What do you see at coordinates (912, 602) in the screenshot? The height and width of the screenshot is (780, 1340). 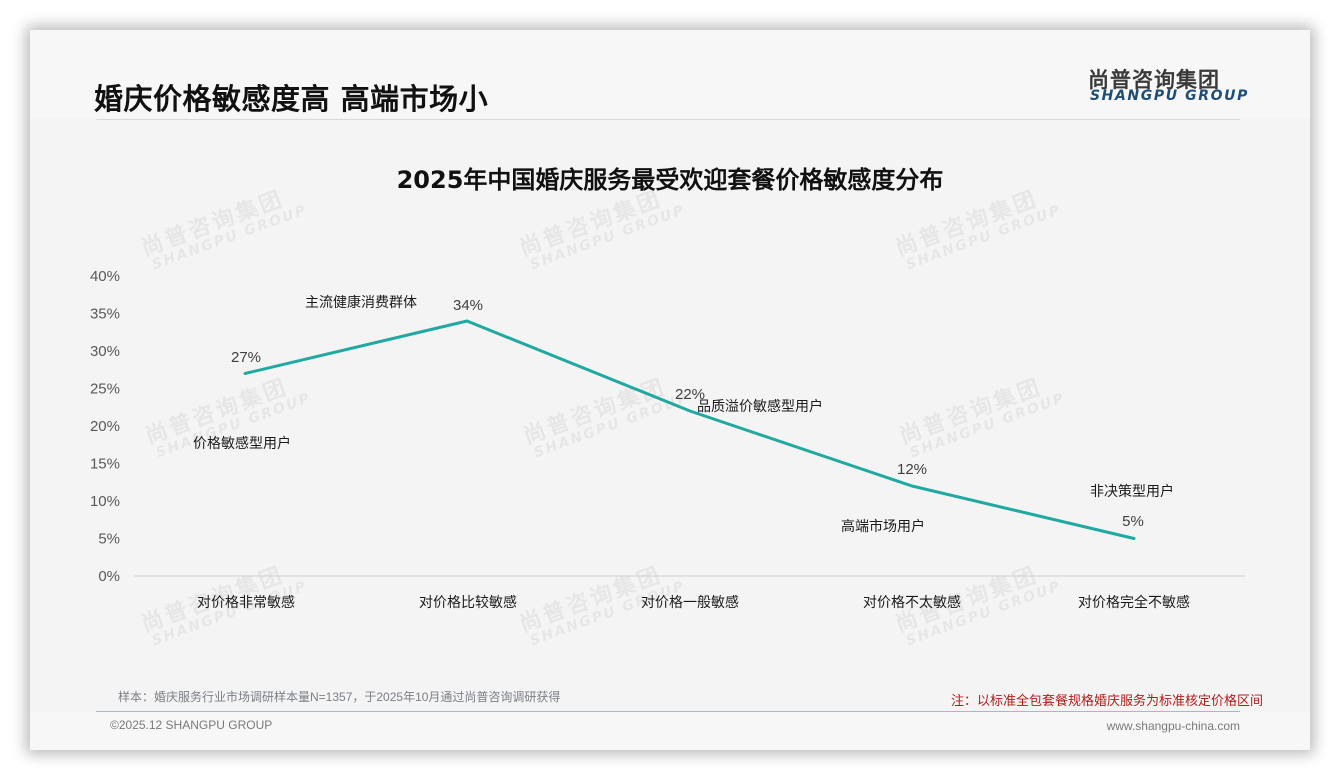 I see `x-tick: 对价格不太敏感` at bounding box center [912, 602].